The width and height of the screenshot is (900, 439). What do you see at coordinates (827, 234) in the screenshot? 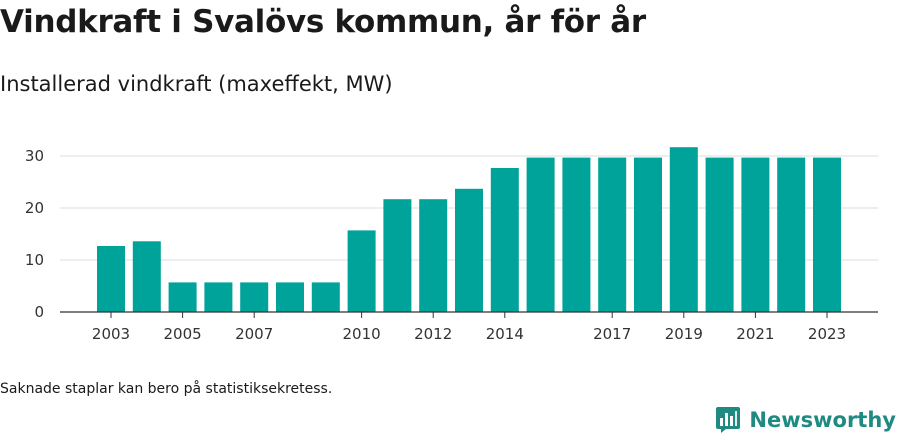
I see `bar-2023` at bounding box center [827, 234].